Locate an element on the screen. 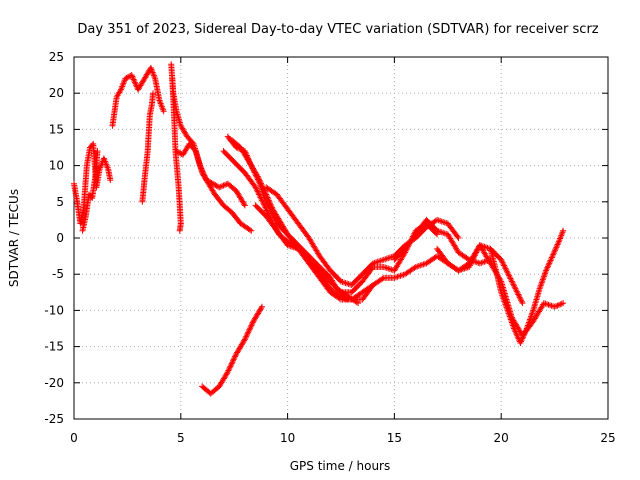  y-tick-label: -15 is located at coordinates (54, 347).